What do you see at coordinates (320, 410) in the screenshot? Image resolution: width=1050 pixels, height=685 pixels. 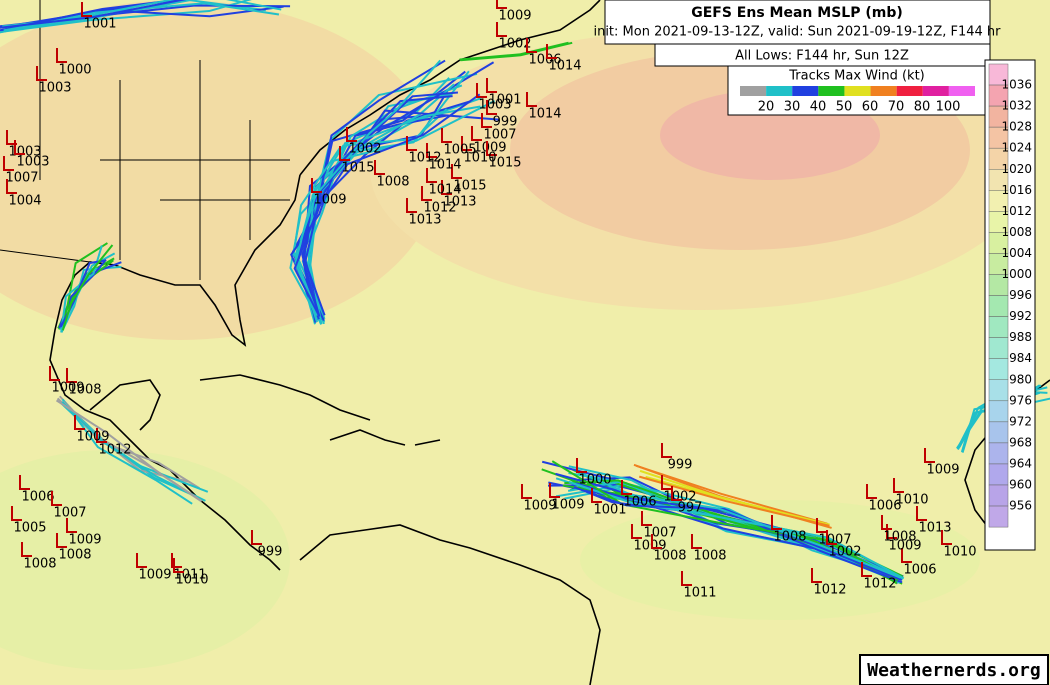 I see `islands` at bounding box center [320, 410].